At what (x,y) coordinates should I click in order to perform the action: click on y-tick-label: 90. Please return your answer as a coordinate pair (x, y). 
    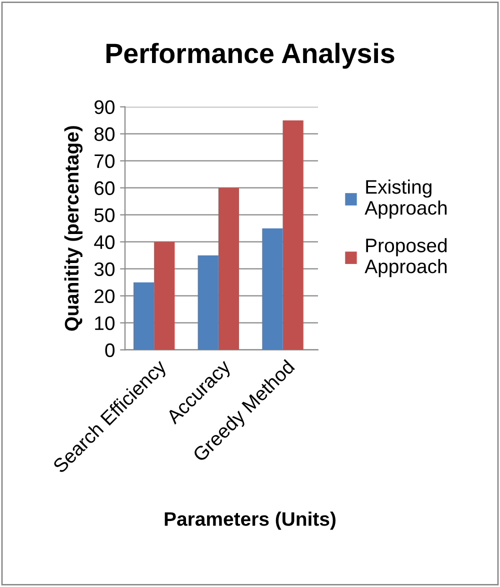
    Looking at the image, I should click on (104, 107).